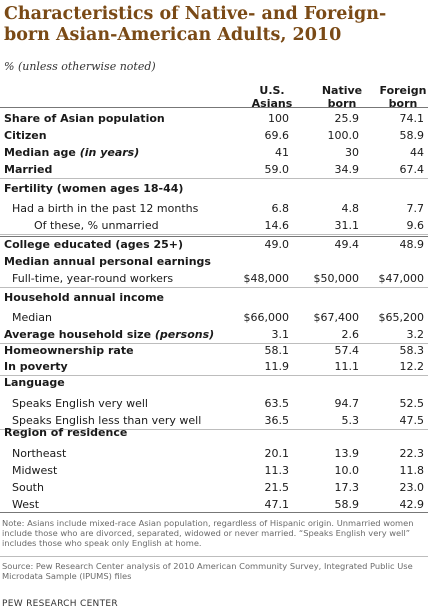 The image size is (434, 614). What do you see at coordinates (217, 135) in the screenshot?
I see `table-row: Citizen 69.6 100.0 58.9` at bounding box center [217, 135].